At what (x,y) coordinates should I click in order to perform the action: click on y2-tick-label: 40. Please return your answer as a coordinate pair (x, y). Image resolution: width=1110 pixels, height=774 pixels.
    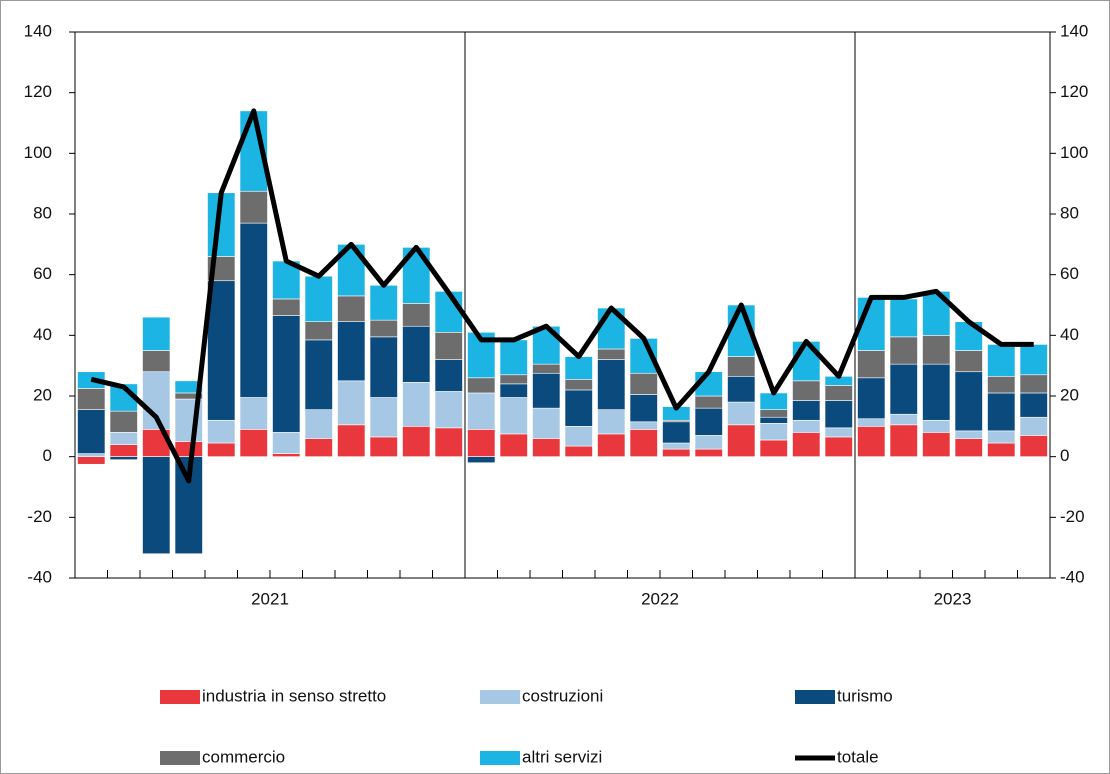
    Looking at the image, I should click on (1069, 334).